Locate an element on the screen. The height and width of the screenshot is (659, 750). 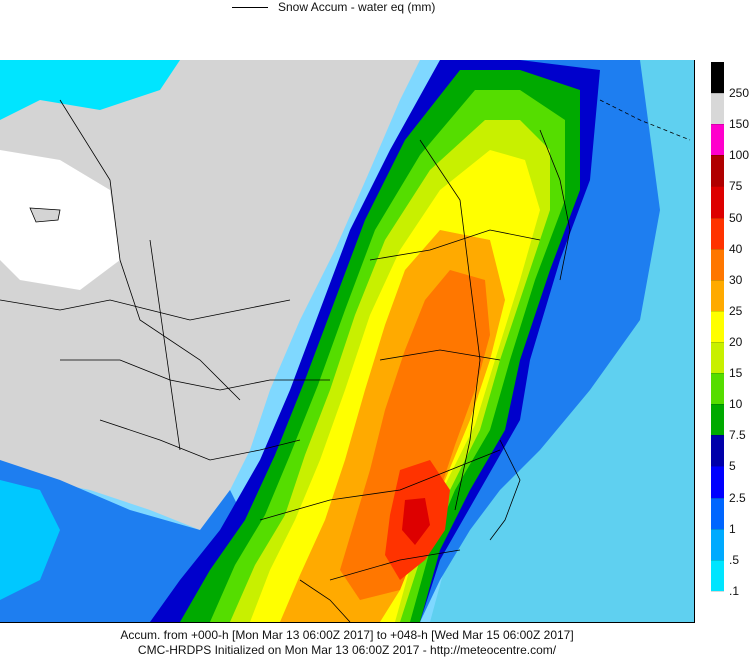
legend-series-label: Snow Accum - water eq (mm) is located at coordinates (357, 7).